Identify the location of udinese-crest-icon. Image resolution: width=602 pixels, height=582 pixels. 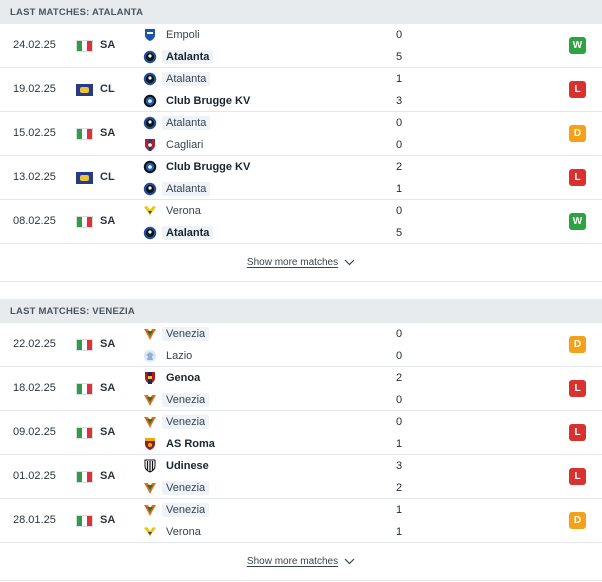
(150, 466).